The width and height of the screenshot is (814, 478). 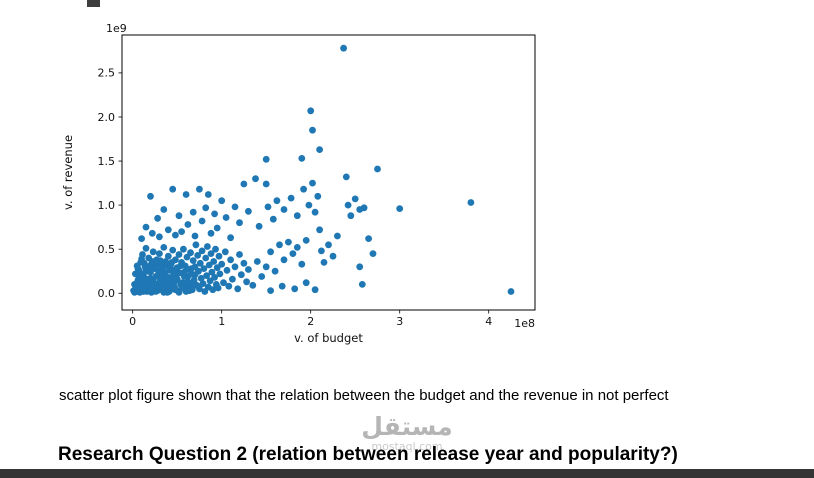 What do you see at coordinates (407, 426) in the screenshot?
I see `watermark-arabic-text: مستقل` at bounding box center [407, 426].